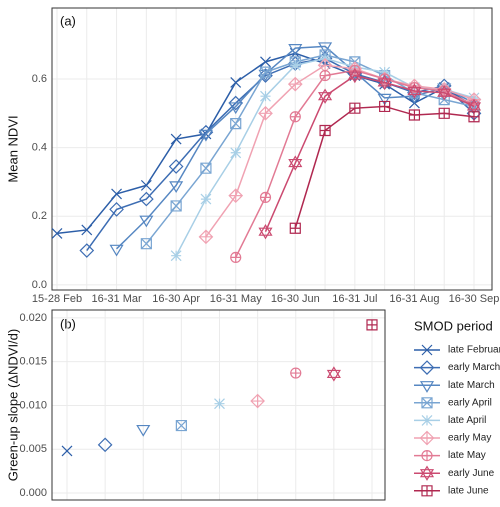 The width and height of the screenshot is (500, 507). What do you see at coordinates (470, 402) in the screenshot?
I see `legend-label: early April` at bounding box center [470, 402].